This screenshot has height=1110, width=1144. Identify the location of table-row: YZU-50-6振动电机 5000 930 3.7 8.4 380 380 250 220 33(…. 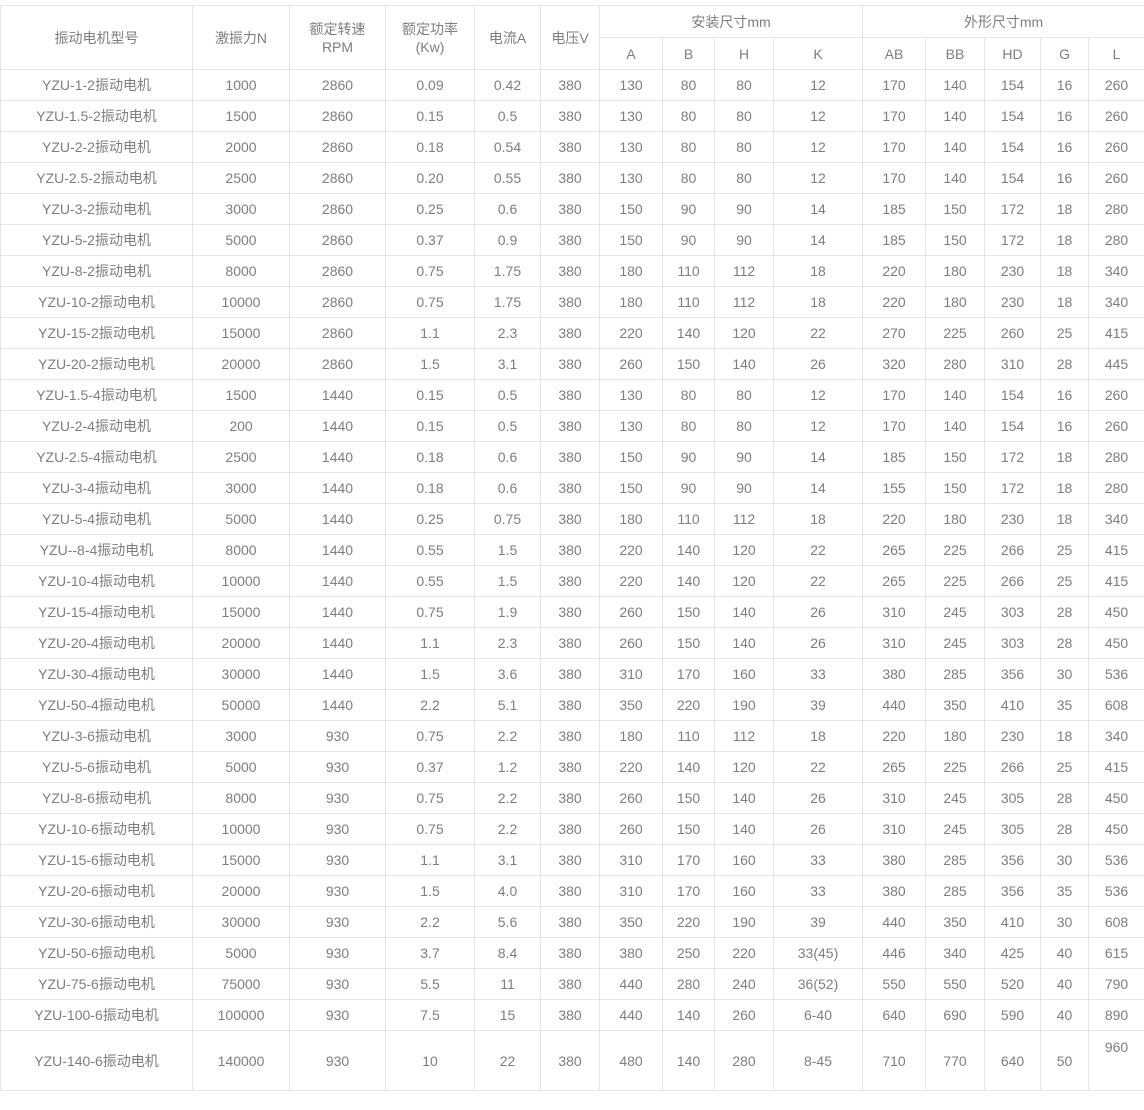
(572, 953).